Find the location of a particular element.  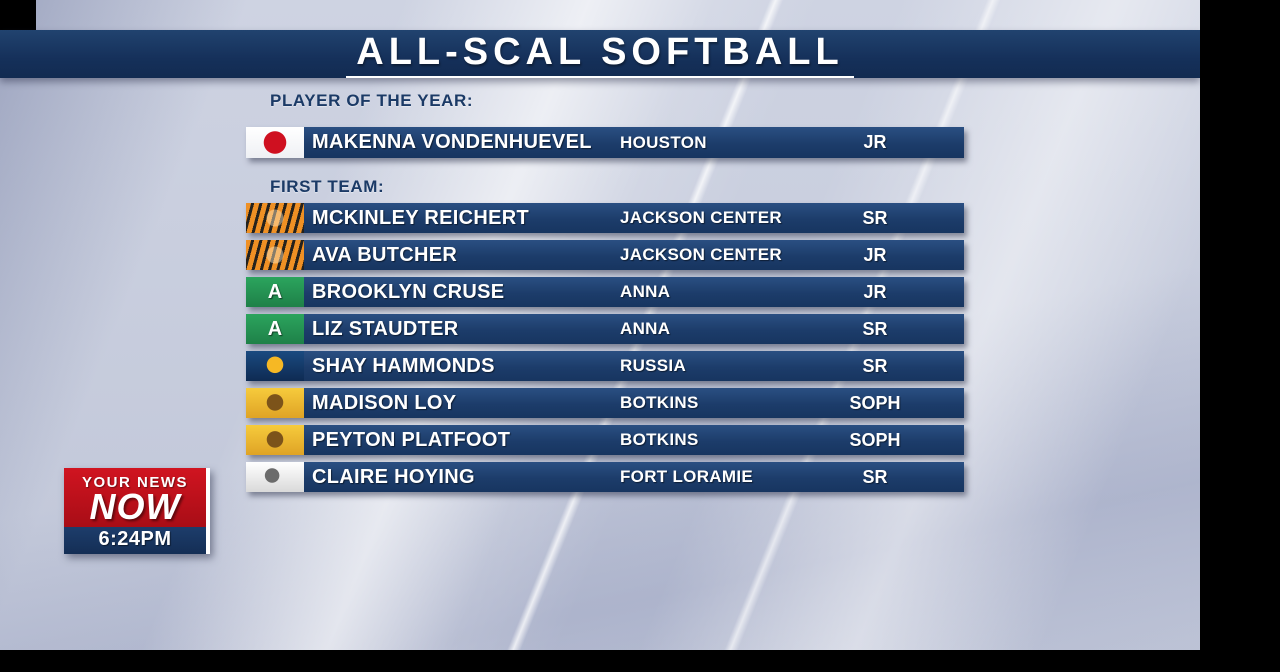

player-row: MAKENNA VONDENHUEVEL HOUSTON JR is located at coordinates (605, 142).